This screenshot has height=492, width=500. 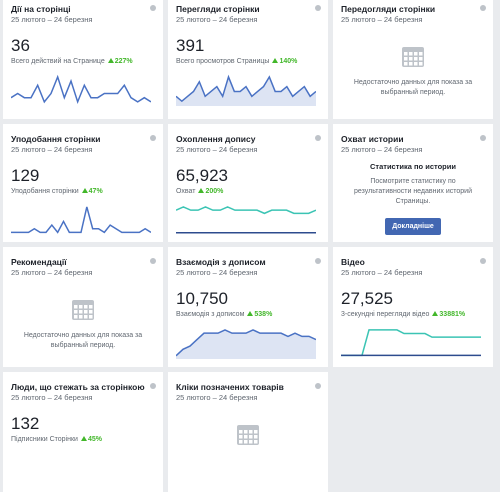 I want to click on card-title: Люди, що стежать за сторінкою, so click(x=78, y=387).